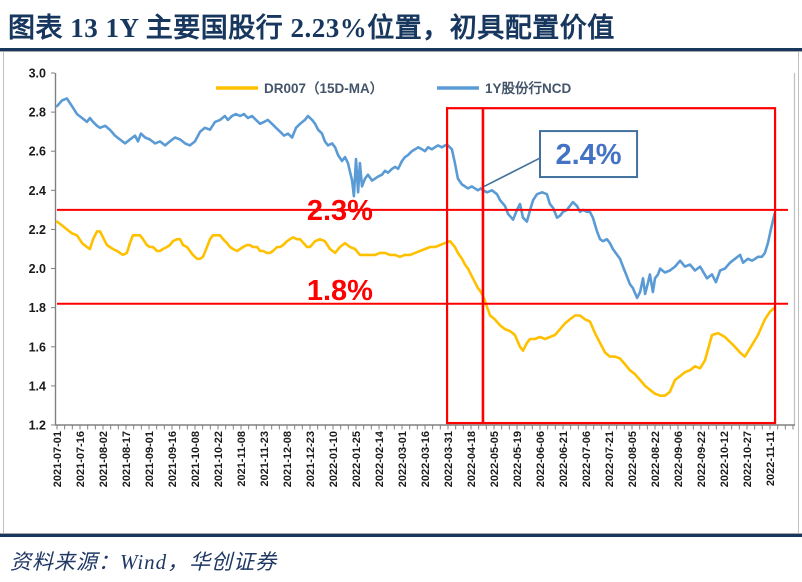 The width and height of the screenshot is (802, 582). Describe the element at coordinates (357, 459) in the screenshot. I see `x-axis-tick-label: 2022-01-25` at that location.